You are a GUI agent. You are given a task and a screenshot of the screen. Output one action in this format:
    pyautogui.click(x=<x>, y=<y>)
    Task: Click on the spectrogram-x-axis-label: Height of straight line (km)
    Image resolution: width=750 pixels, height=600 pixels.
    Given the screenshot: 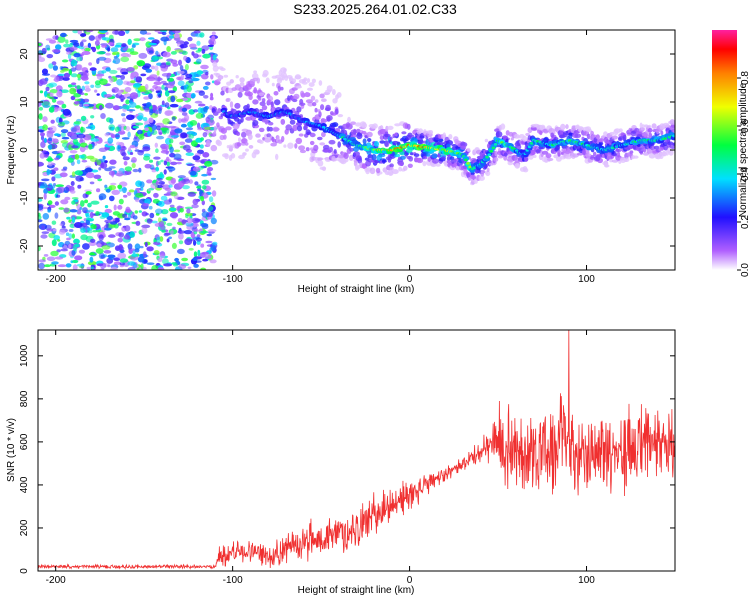 What is the action you would take?
    pyautogui.click(x=356, y=289)
    